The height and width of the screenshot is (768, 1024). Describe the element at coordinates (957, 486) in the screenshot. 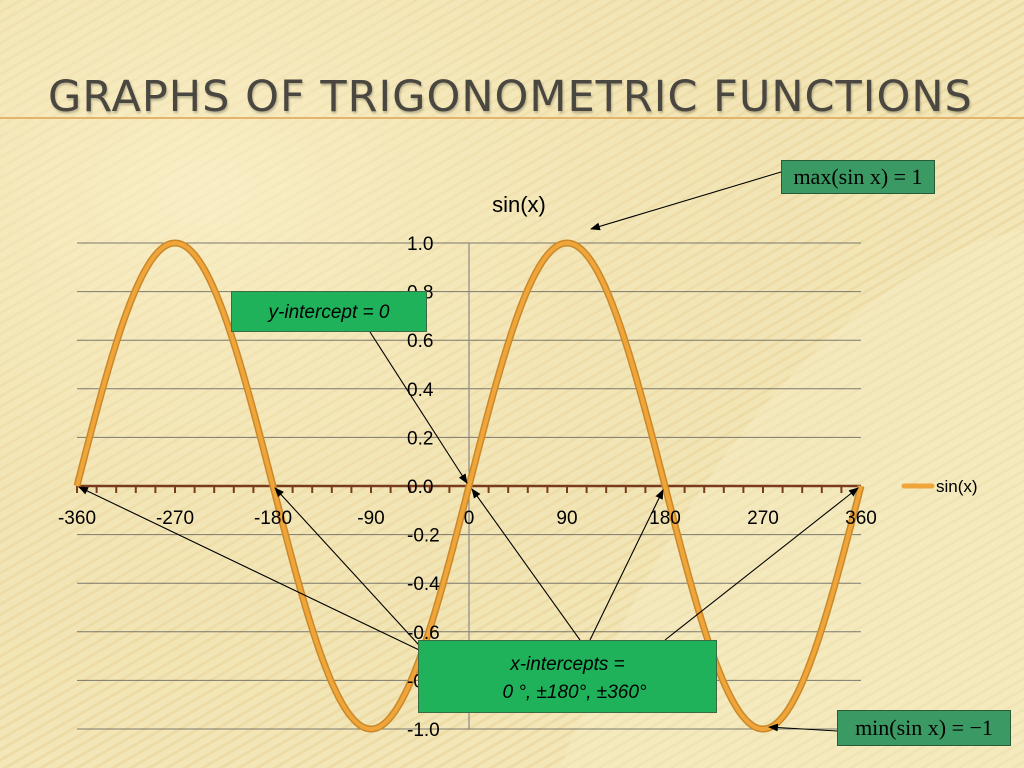

I see `legend-label: sin(x)` at that location.